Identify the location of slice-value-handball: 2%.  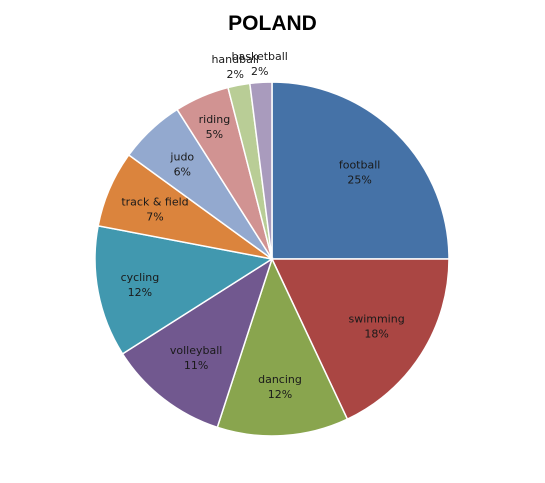
(234, 74).